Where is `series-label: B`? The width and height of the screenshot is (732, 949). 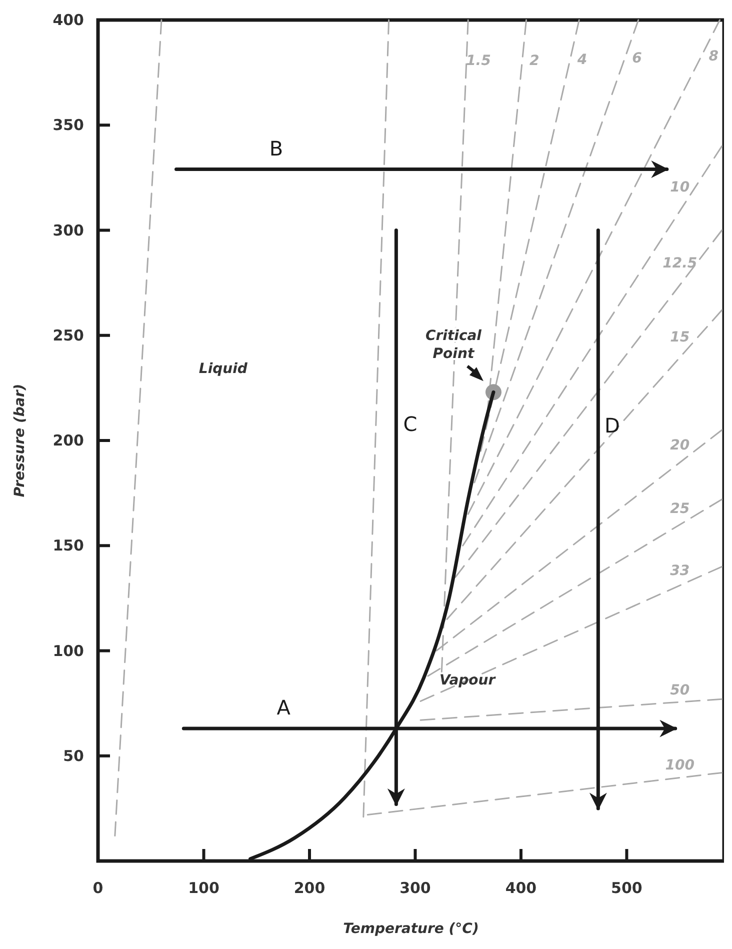 series-label: B is located at coordinates (276, 148).